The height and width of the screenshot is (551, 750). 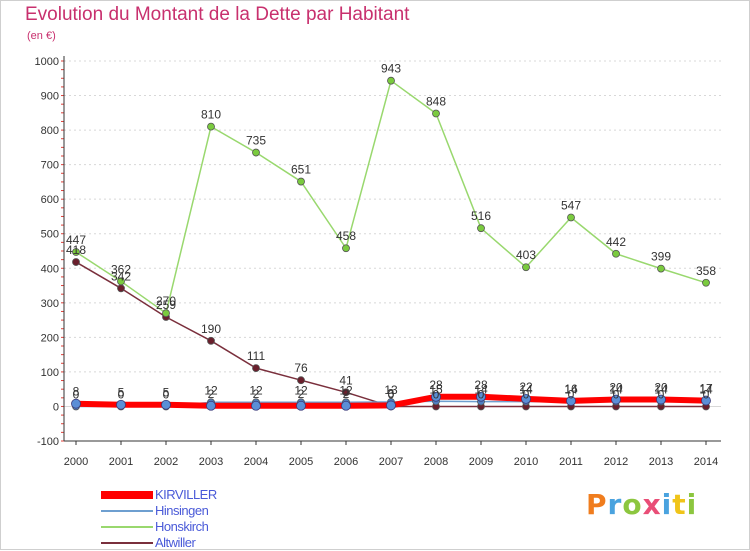 What do you see at coordinates (346, 236) in the screenshot?
I see `data-label-honskirch: 458` at bounding box center [346, 236].